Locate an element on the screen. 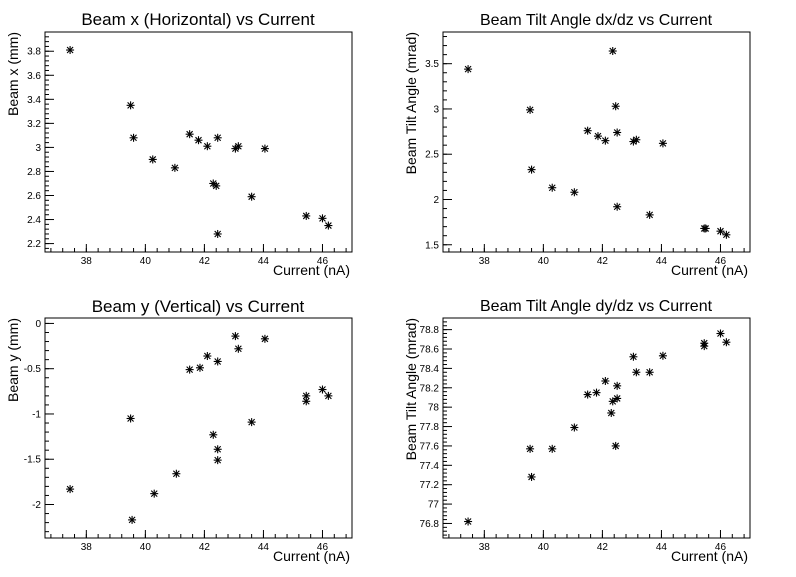 The image size is (796, 577). chart-title: Beam Tilt Angle dy/dz vs Current is located at coordinates (596, 306).